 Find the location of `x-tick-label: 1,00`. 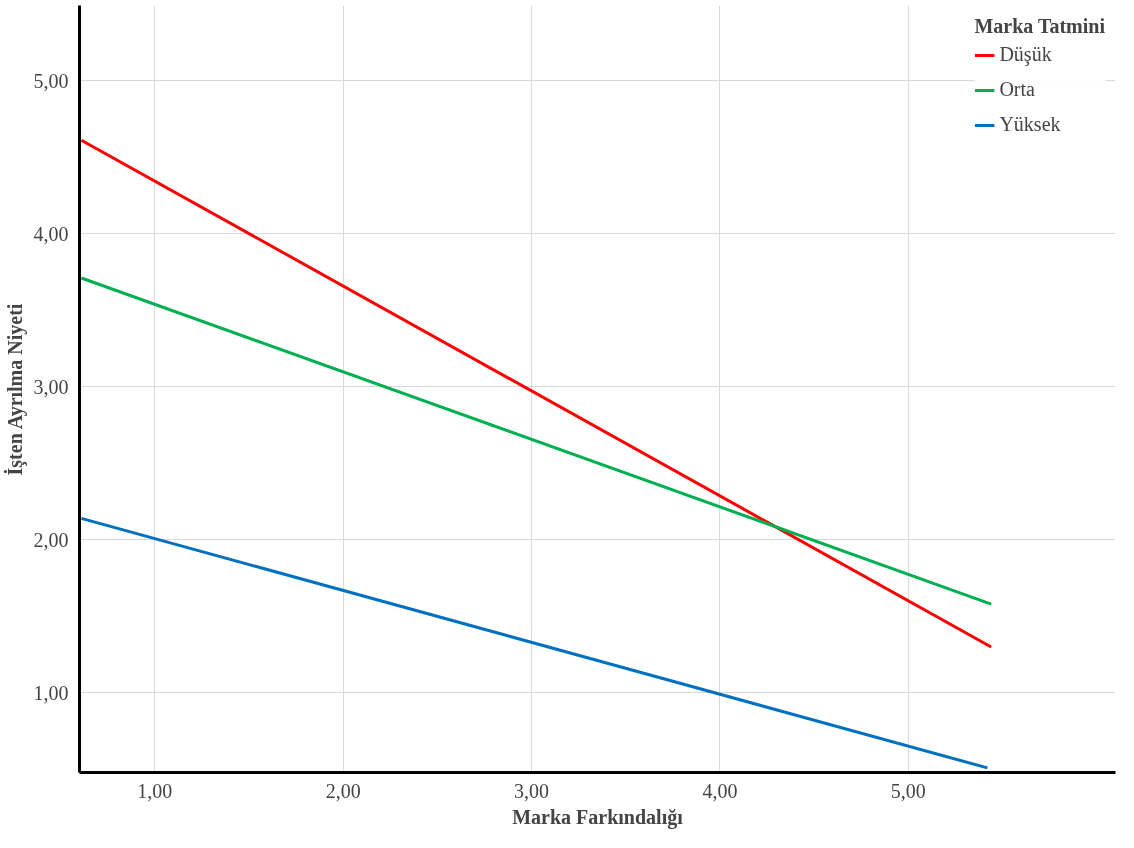

x-tick-label: 1,00 is located at coordinates (155, 790).